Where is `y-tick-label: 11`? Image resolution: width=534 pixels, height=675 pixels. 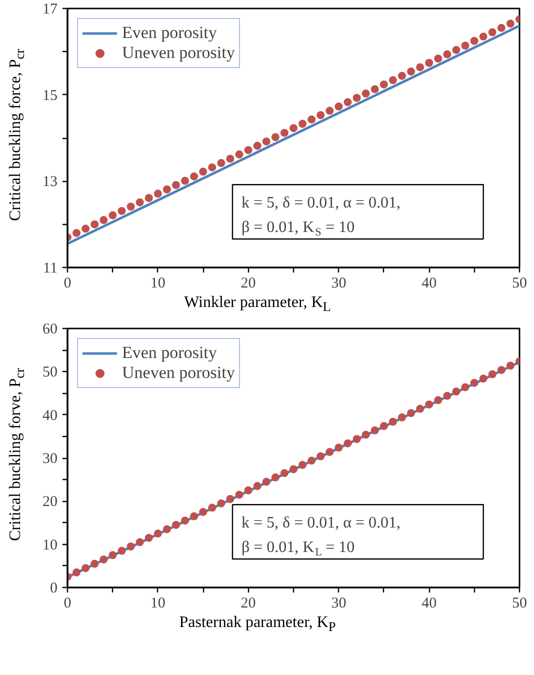
y-tick-label: 11 is located at coordinates (50, 268).